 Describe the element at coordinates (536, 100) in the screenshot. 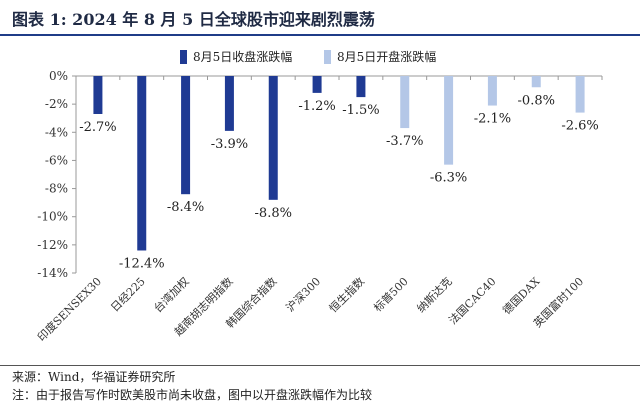

I see `data-label: -0.8%` at that location.